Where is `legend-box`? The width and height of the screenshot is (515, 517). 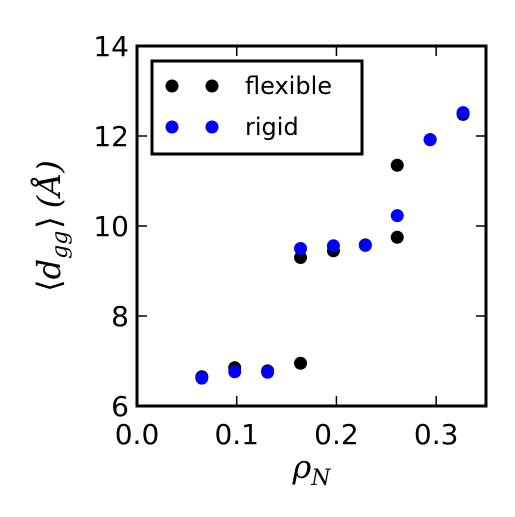 legend-box is located at coordinates (257, 107).